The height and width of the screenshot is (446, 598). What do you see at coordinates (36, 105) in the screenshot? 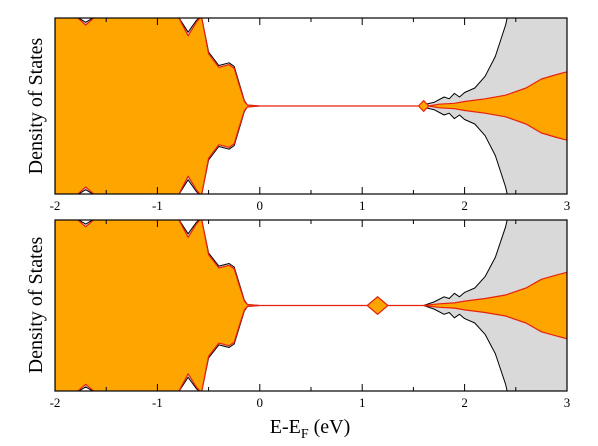
I see `y-axis-label-top: Density of States` at bounding box center [36, 105].